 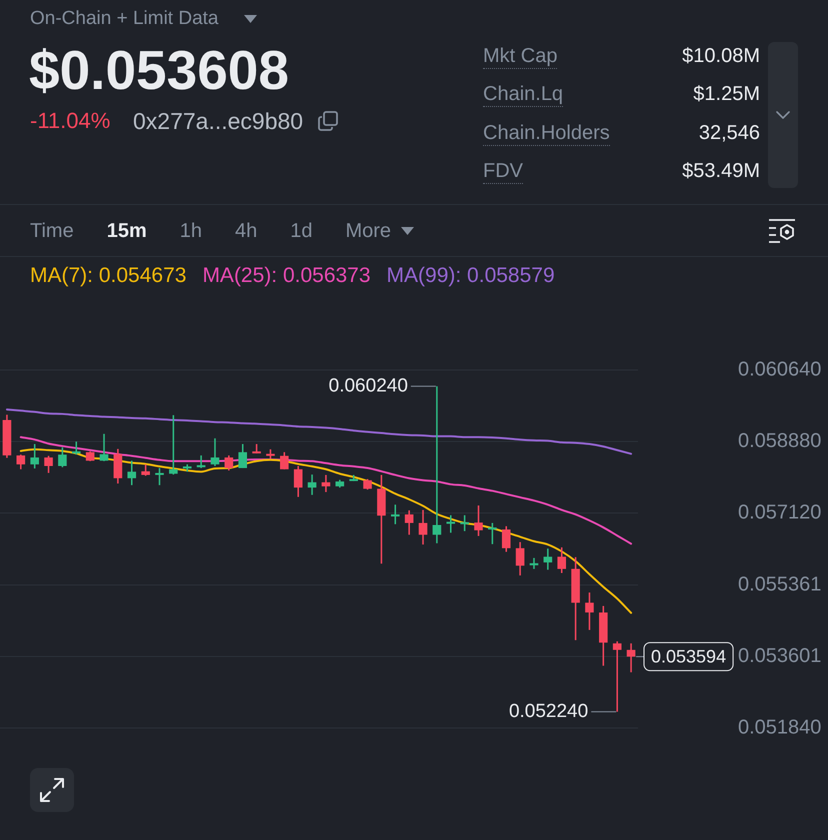 What do you see at coordinates (780, 369) in the screenshot?
I see `y-tick-label: 0.060640` at bounding box center [780, 369].